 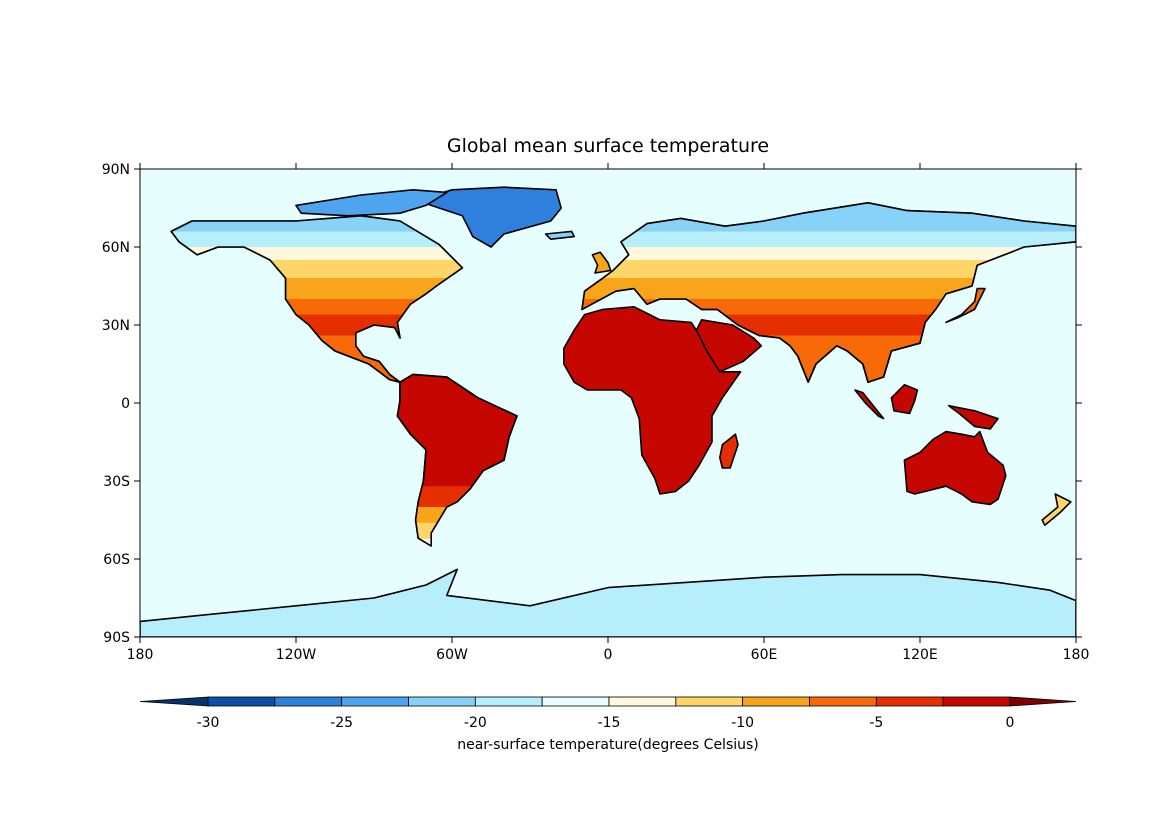 I want to click on antarctica, so click(x=608, y=602).